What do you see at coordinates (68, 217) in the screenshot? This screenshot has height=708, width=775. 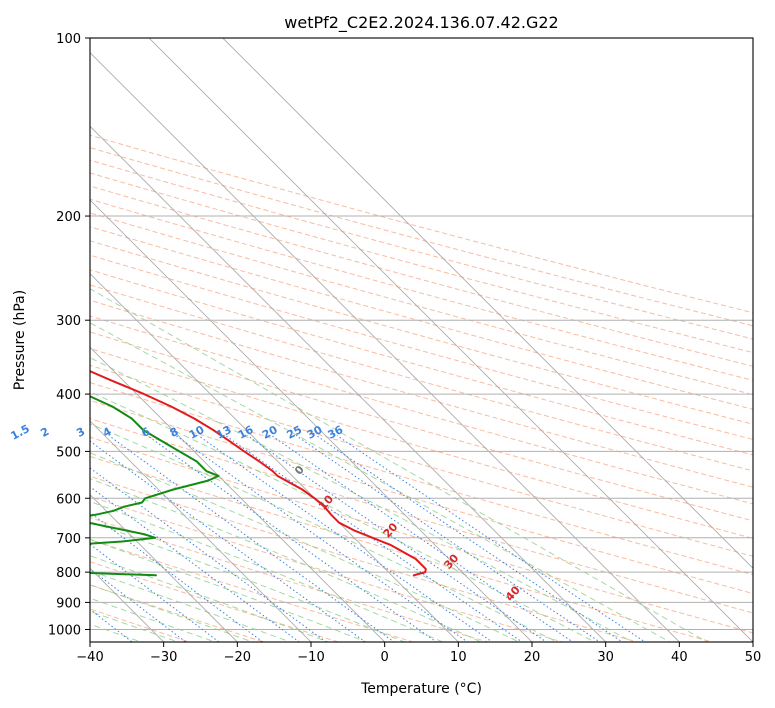 I see `y-tick-label: 200` at bounding box center [68, 217].